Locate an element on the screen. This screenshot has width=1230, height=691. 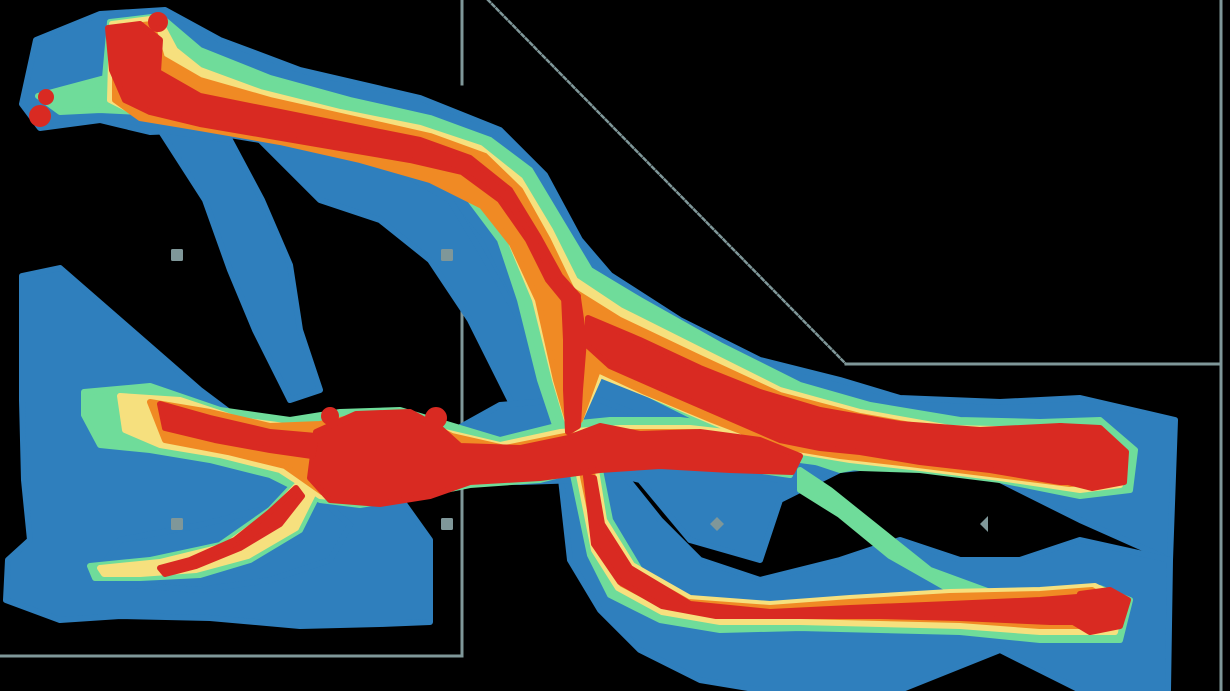
heat-spot-center-right is located at coordinates (436, 418).